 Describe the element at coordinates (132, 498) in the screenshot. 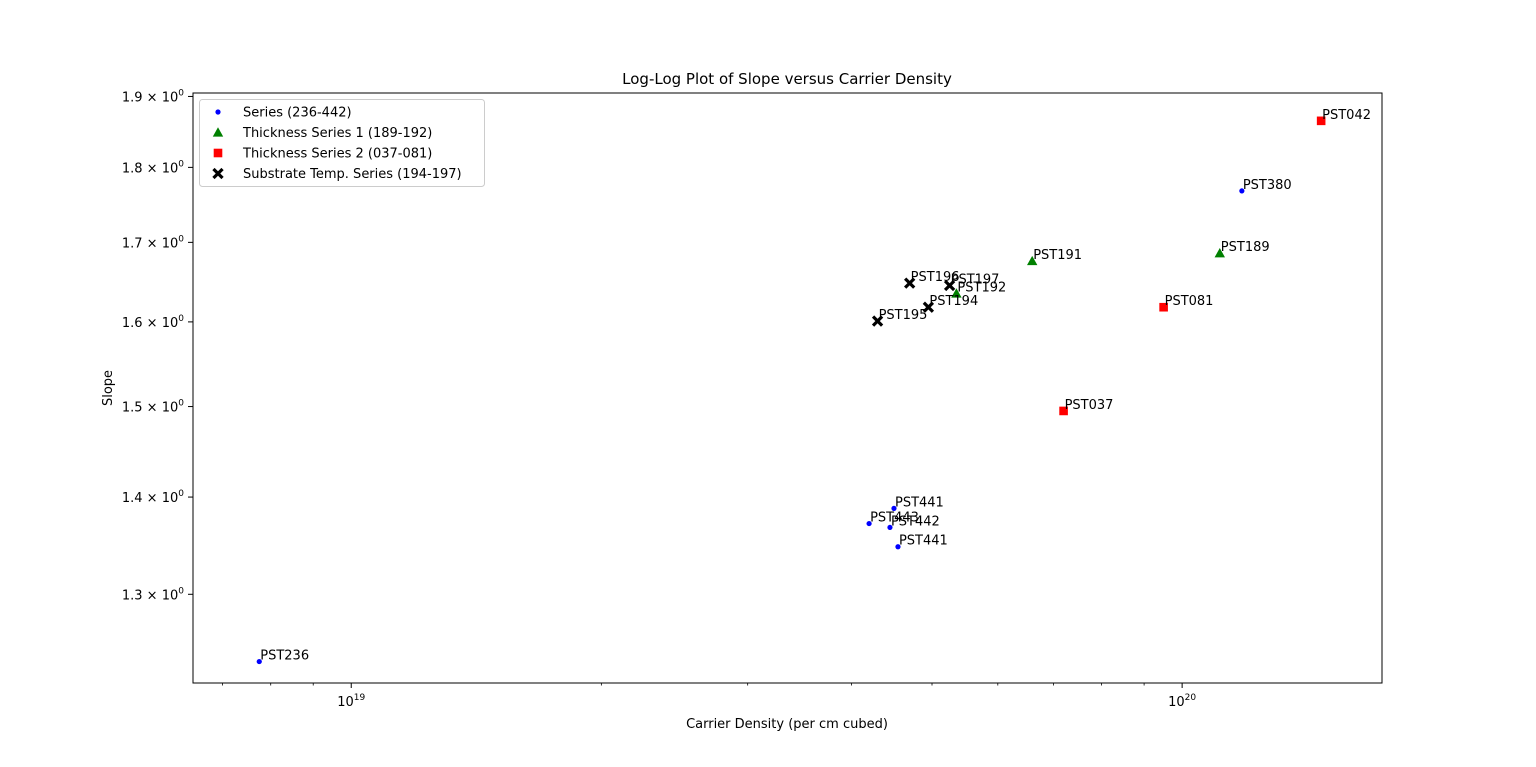

I see `y-tick-label-mantissa: 1.4` at that location.